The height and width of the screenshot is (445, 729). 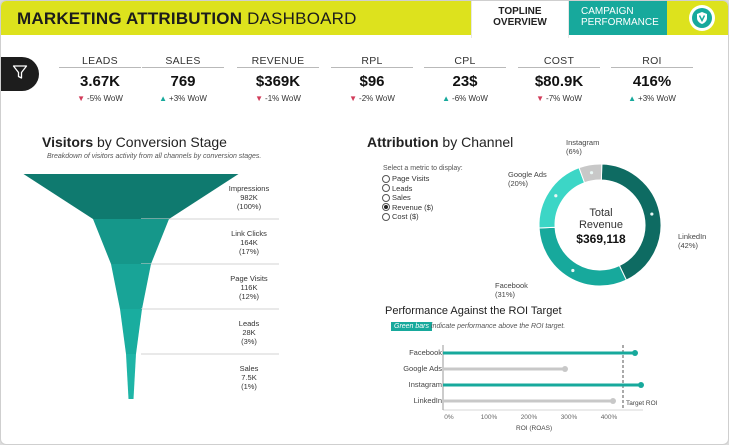 What do you see at coordinates (183, 61) in the screenshot?
I see `kpi-label: SALES` at bounding box center [183, 61].